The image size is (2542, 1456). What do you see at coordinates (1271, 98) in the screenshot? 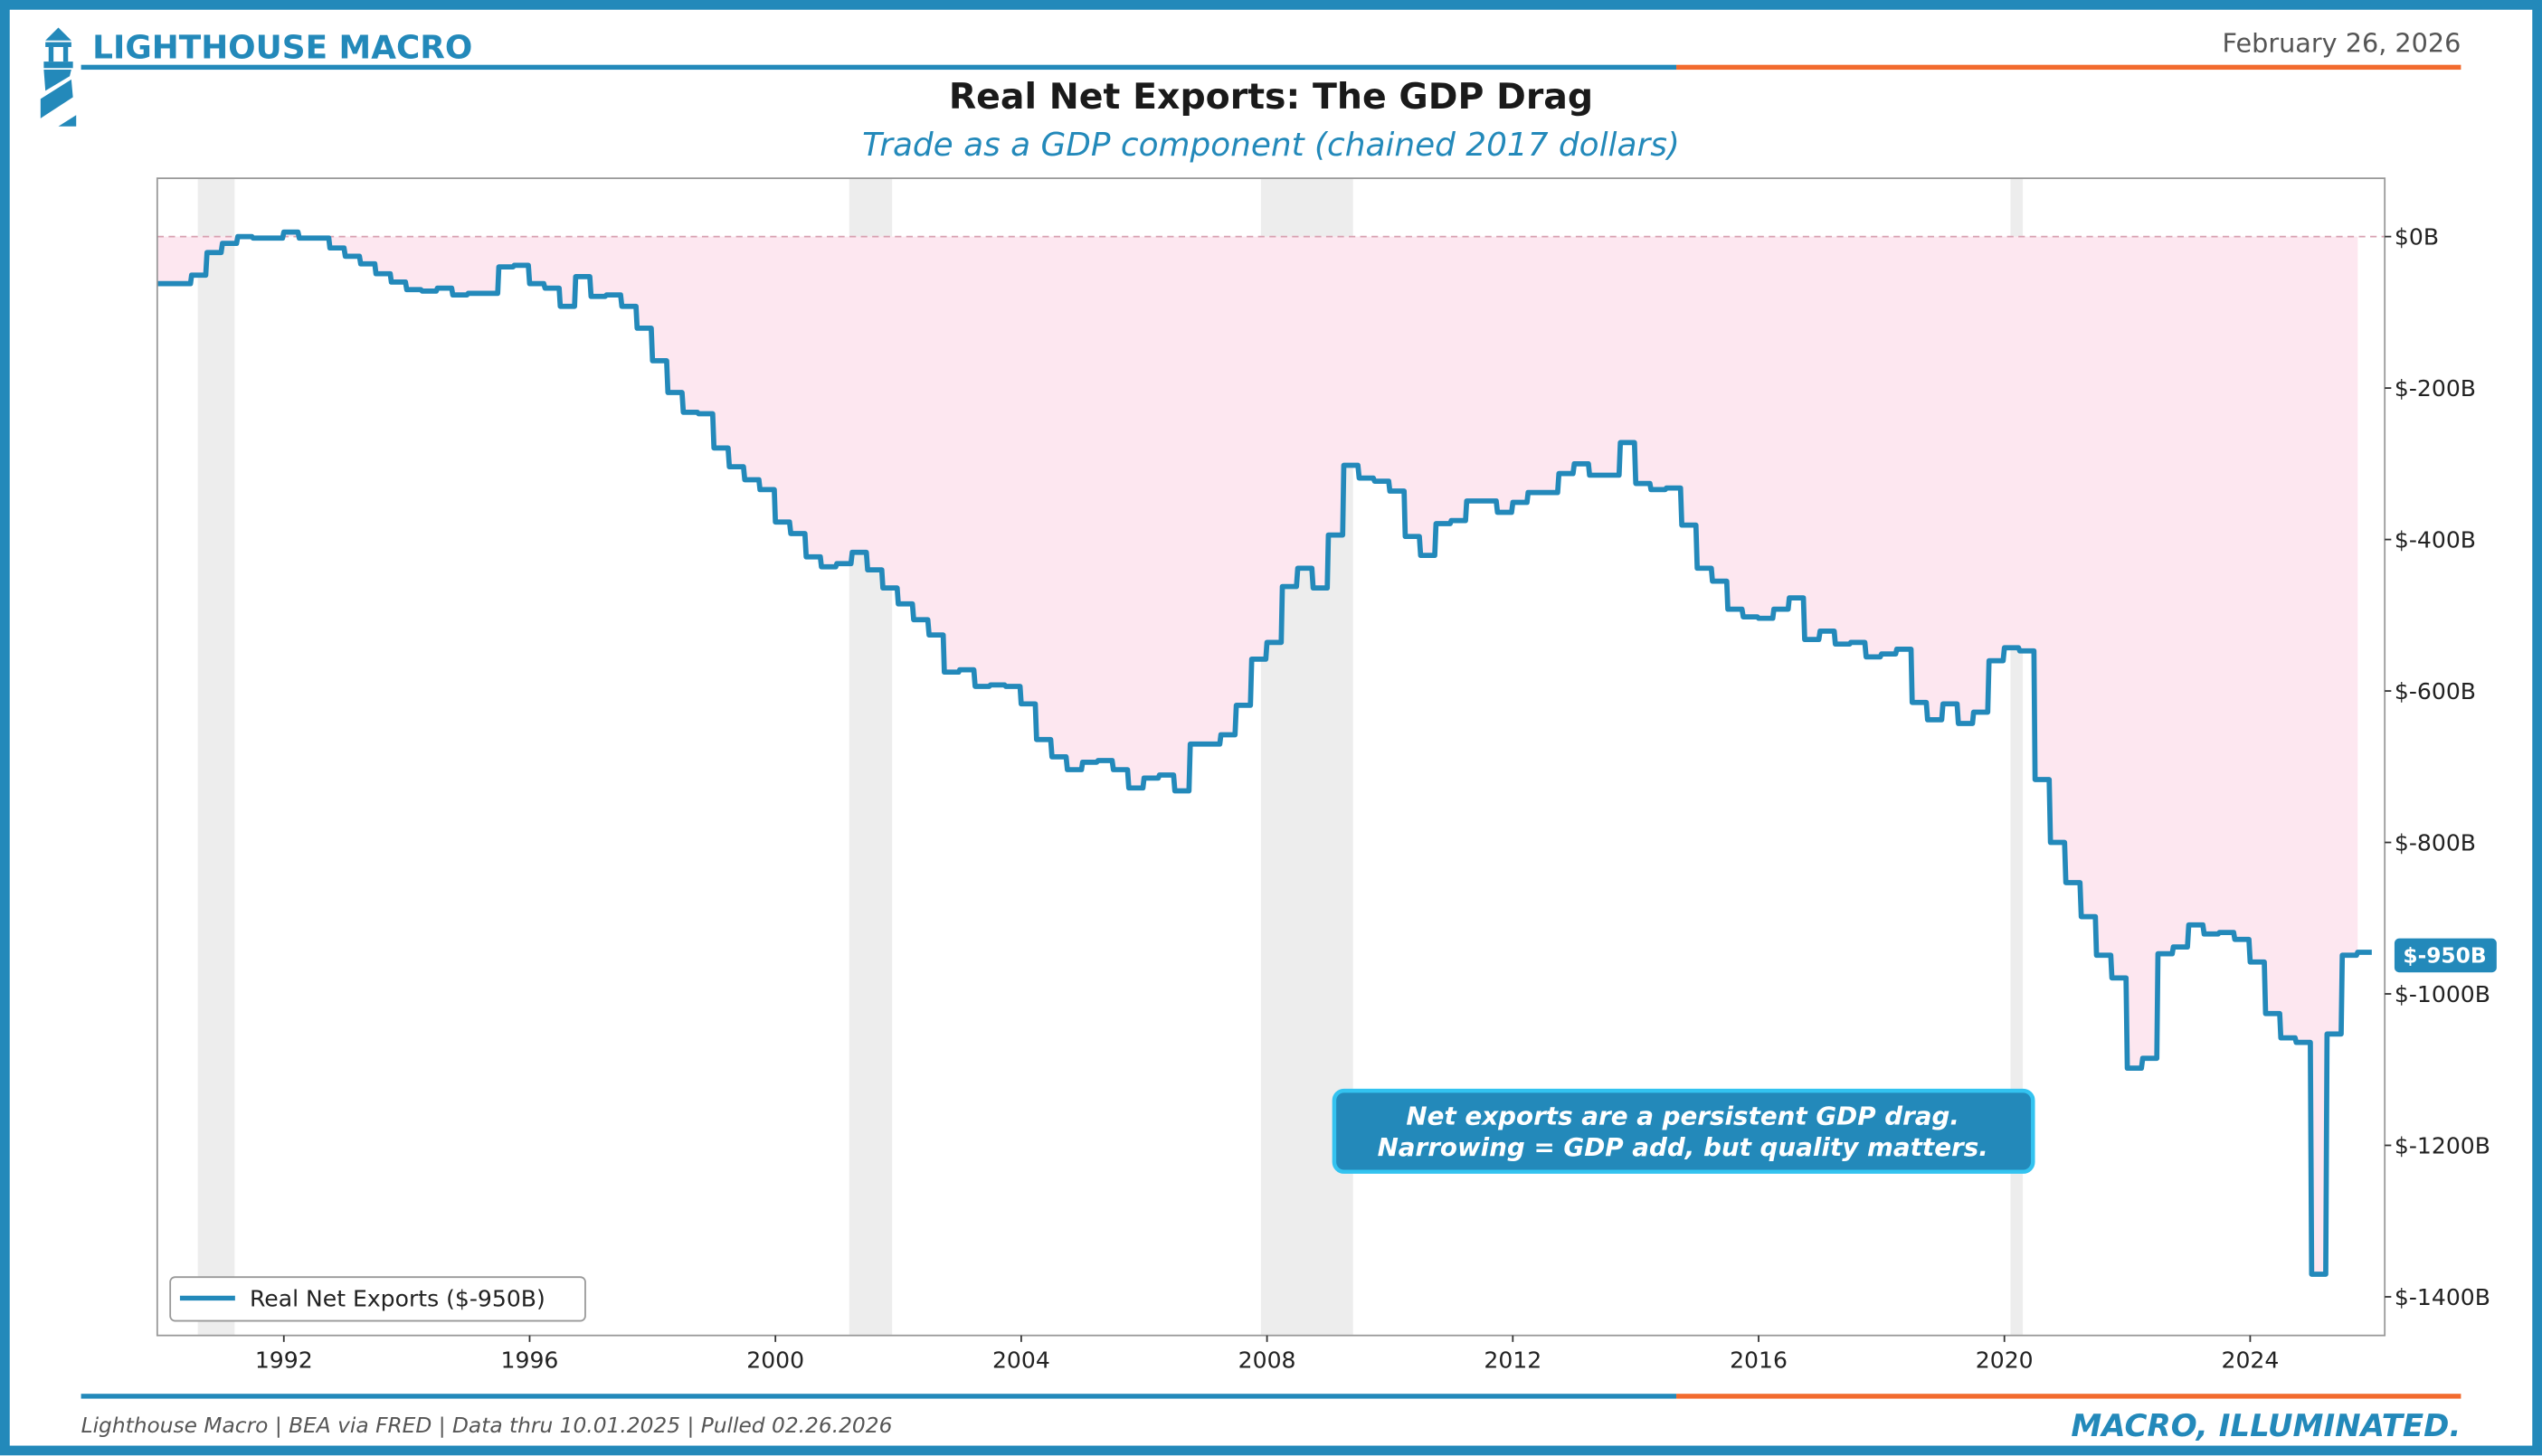
I see `chart-title: Real Net Exports: The GDP Drag` at bounding box center [1271, 98].